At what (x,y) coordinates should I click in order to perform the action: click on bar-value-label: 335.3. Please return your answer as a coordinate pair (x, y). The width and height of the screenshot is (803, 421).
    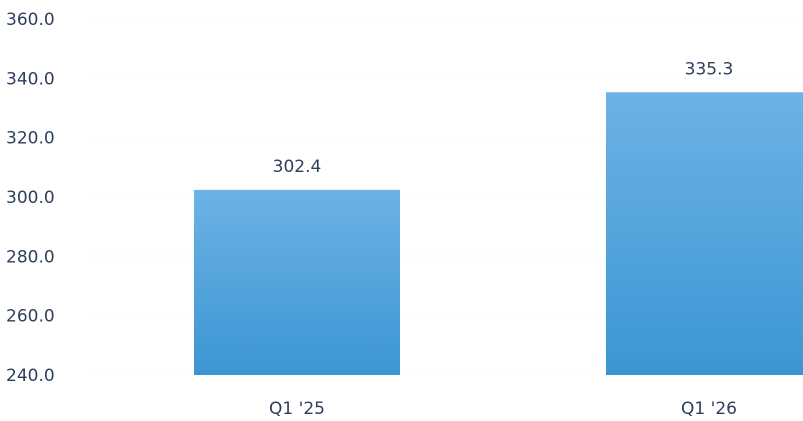
    Looking at the image, I should click on (709, 69).